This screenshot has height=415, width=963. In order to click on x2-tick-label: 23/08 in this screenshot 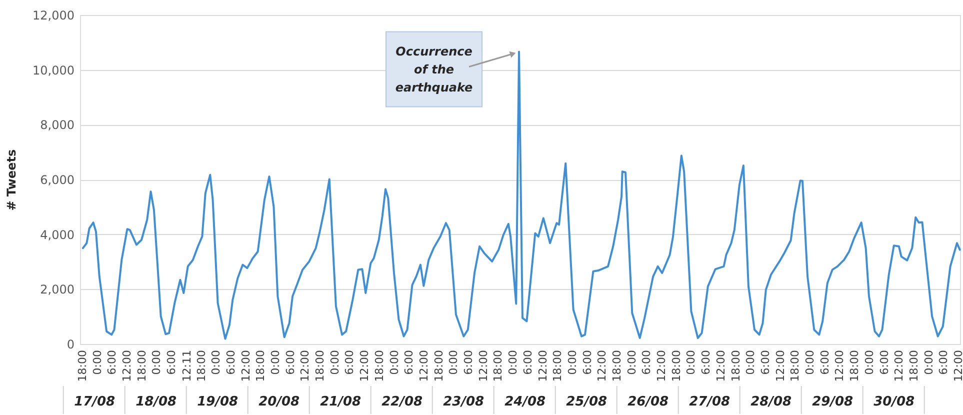, I will do `click(463, 402)`.